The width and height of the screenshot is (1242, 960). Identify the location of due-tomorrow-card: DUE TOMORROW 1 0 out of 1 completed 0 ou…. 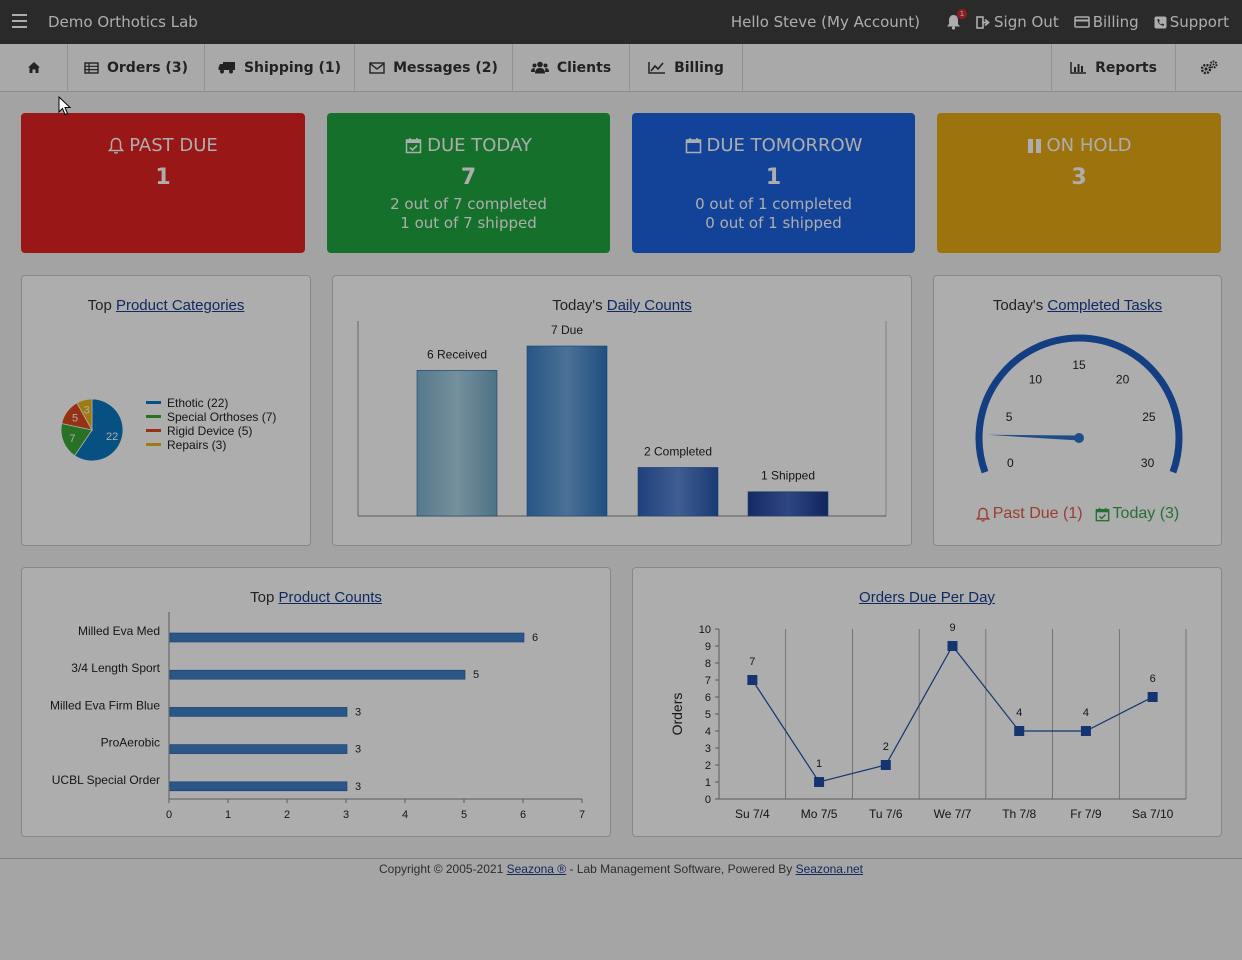
(773, 183).